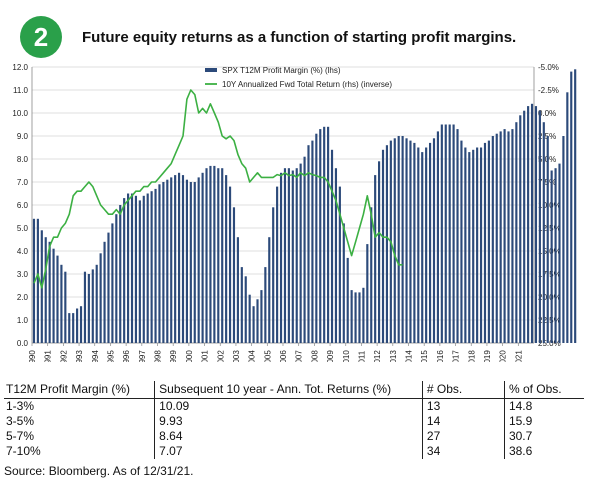  Describe the element at coordinates (23, 274) in the screenshot. I see `y-left-tick-label: 3.0` at that location.